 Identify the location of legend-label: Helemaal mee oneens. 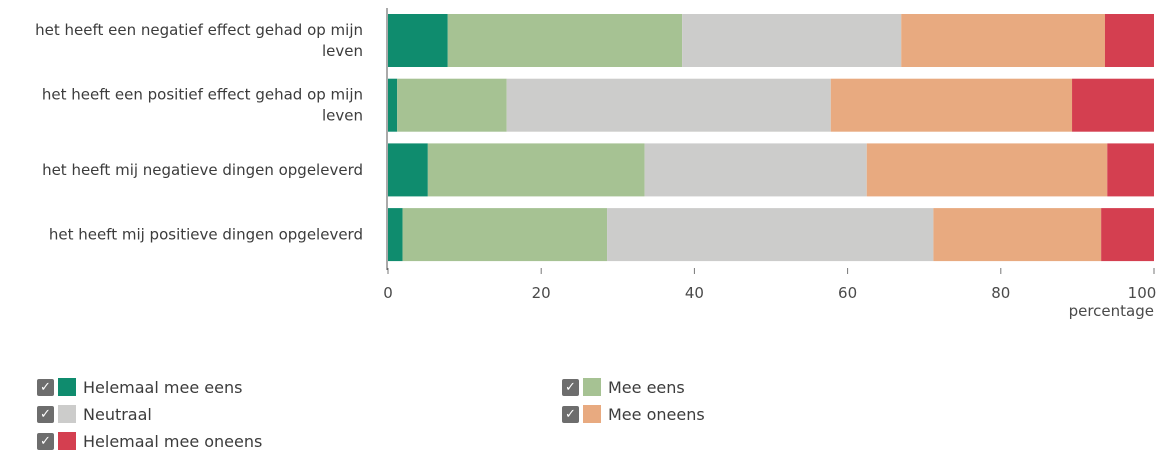
(173, 441).